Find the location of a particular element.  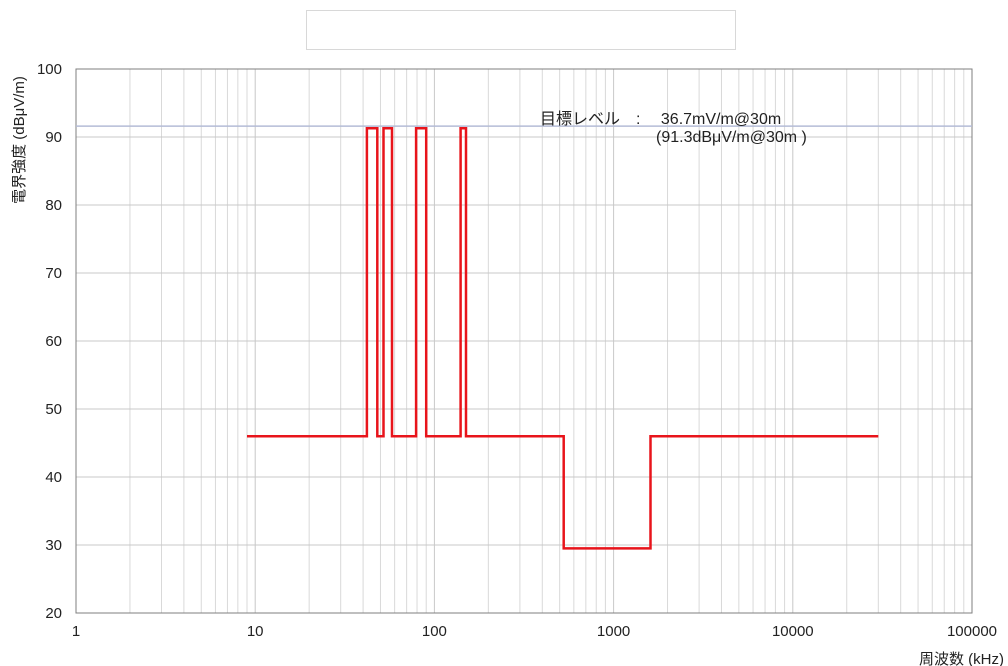

y-tick-label: 60 is located at coordinates (53, 341).